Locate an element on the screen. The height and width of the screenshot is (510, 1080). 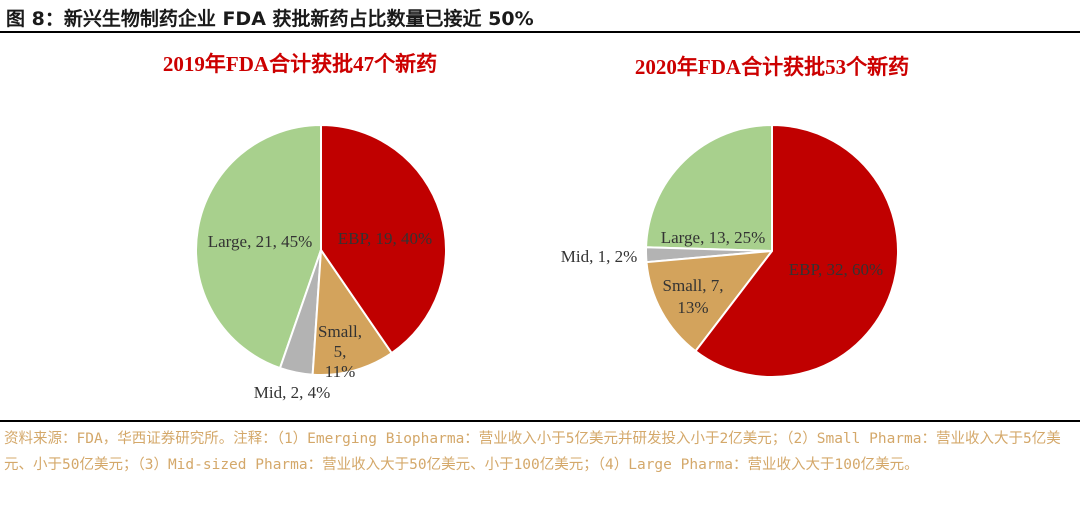
bottom-divider is located at coordinates (540, 421).